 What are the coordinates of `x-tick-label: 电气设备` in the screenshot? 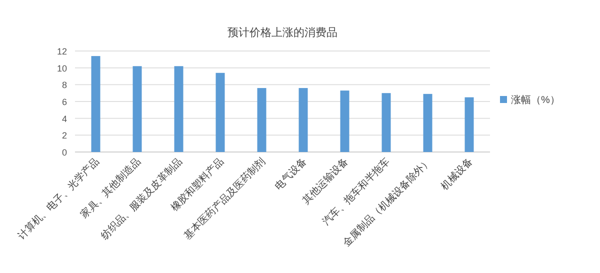 It's located at (291, 174).